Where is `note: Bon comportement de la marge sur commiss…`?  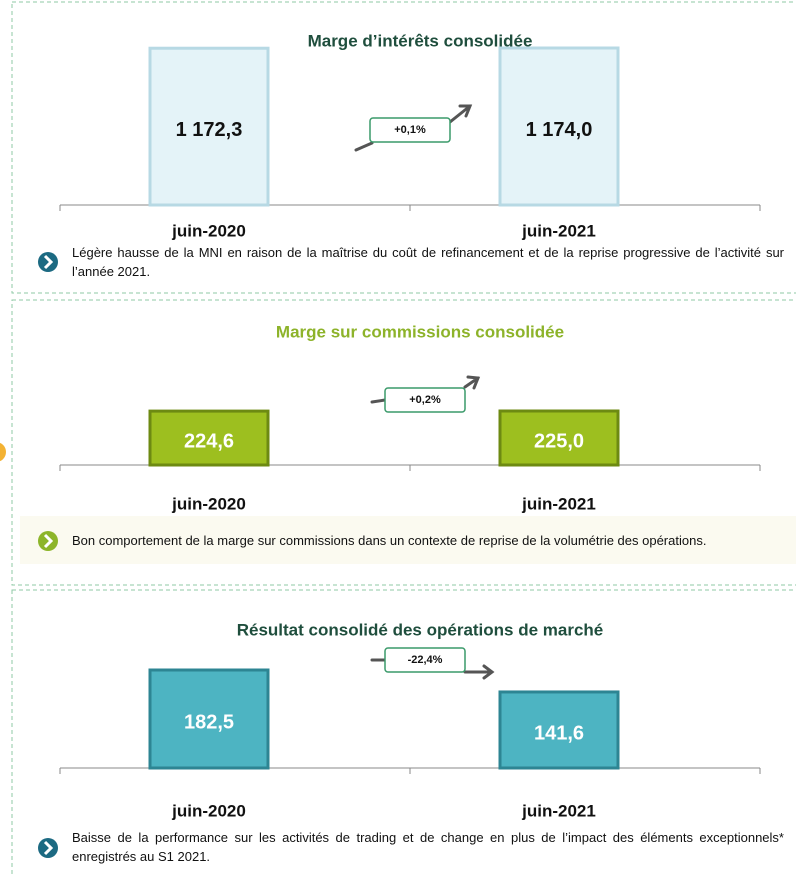
note: Bon comportement de la marge sur commiss… is located at coordinates (389, 540).